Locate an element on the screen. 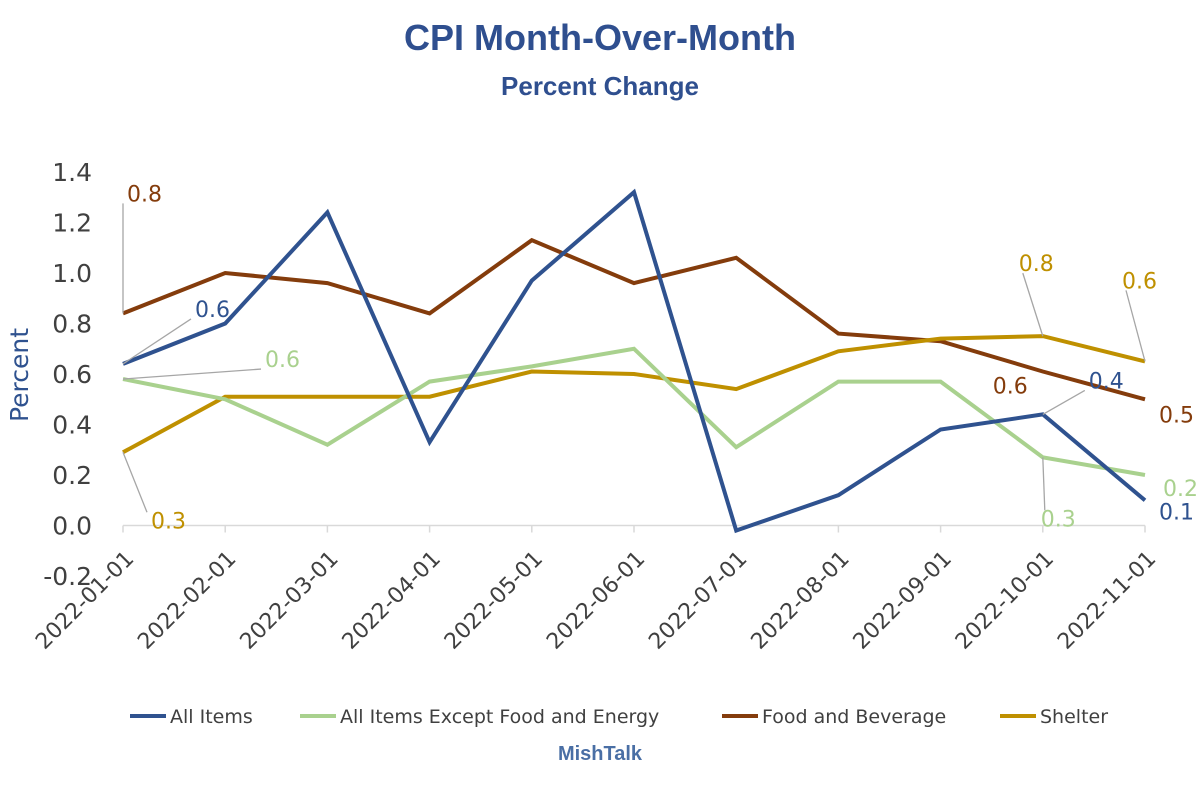 The image size is (1200, 786). legend-entry-label: Shelter is located at coordinates (1074, 717).